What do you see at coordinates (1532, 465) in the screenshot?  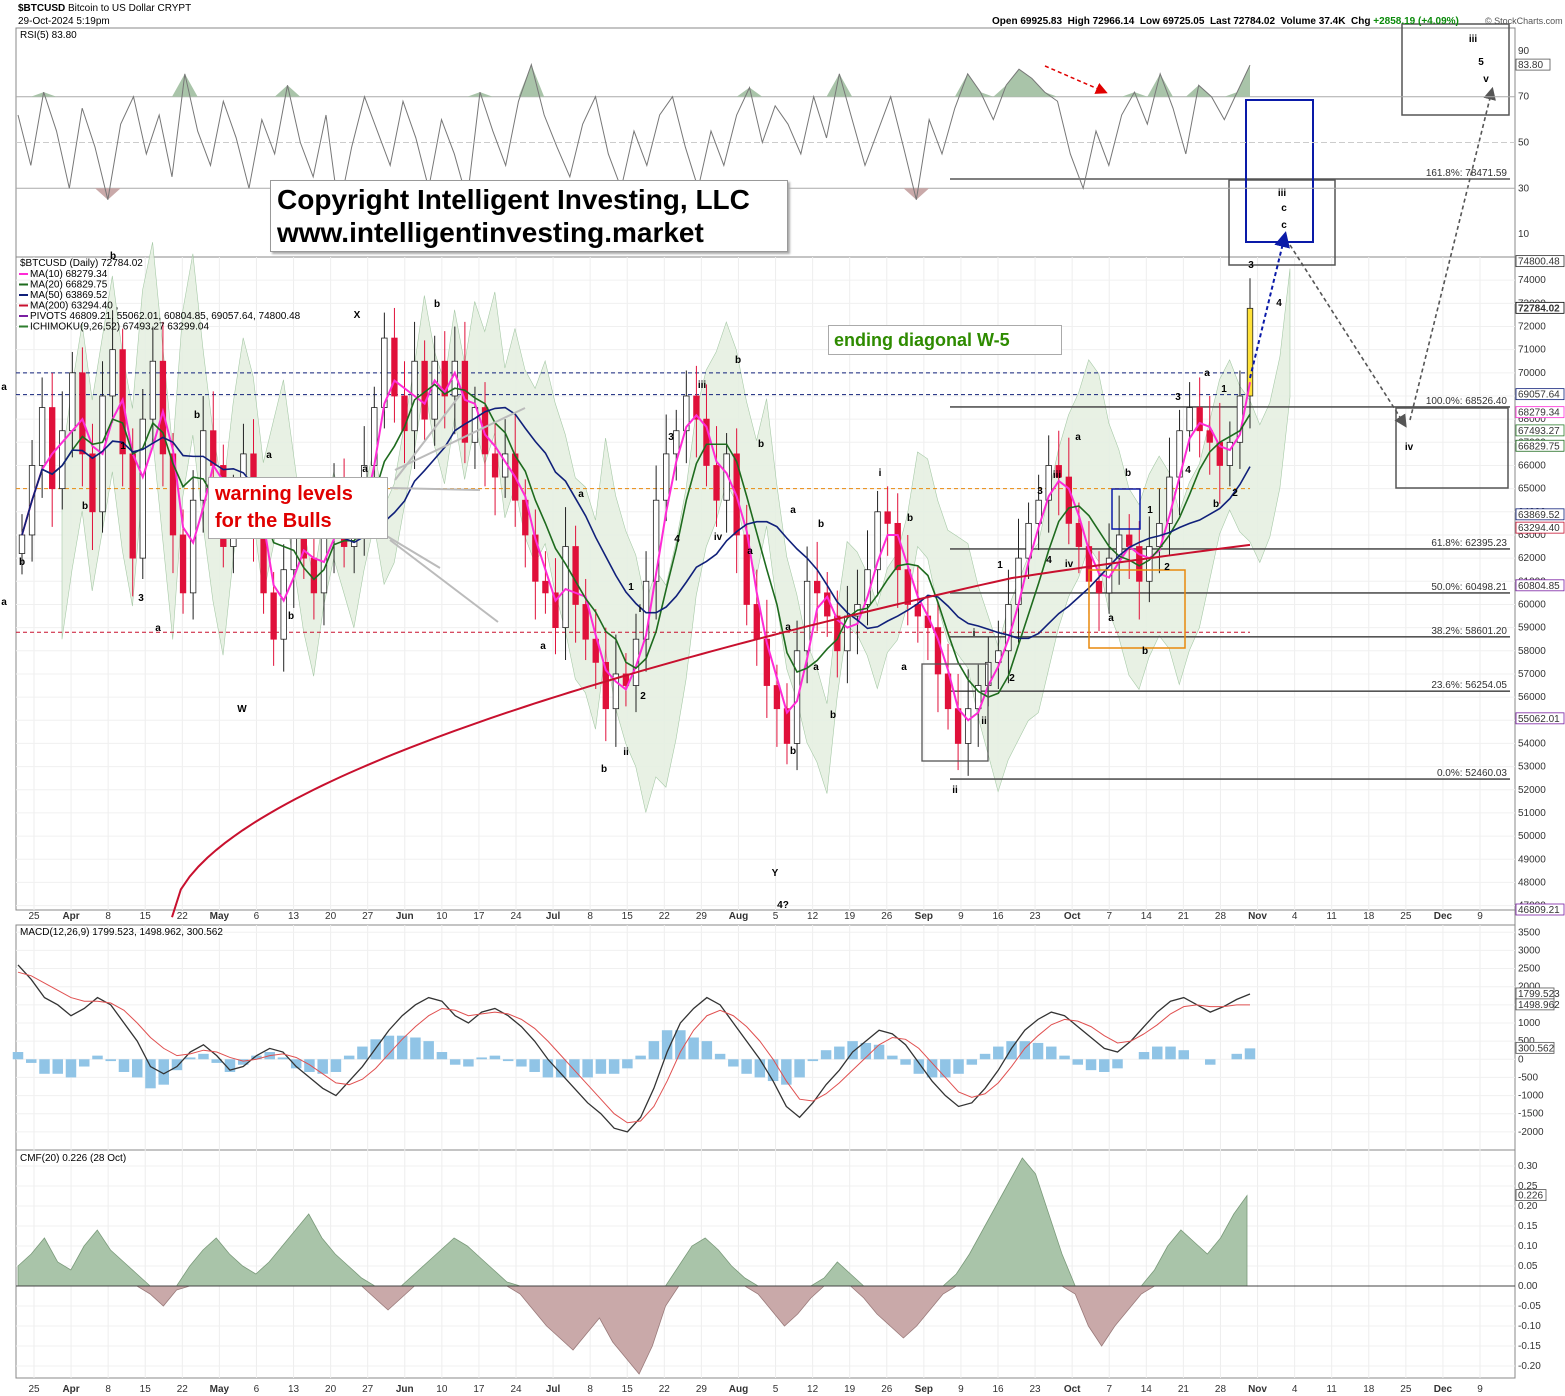 I see `price-tick-label: 66000` at bounding box center [1532, 465].